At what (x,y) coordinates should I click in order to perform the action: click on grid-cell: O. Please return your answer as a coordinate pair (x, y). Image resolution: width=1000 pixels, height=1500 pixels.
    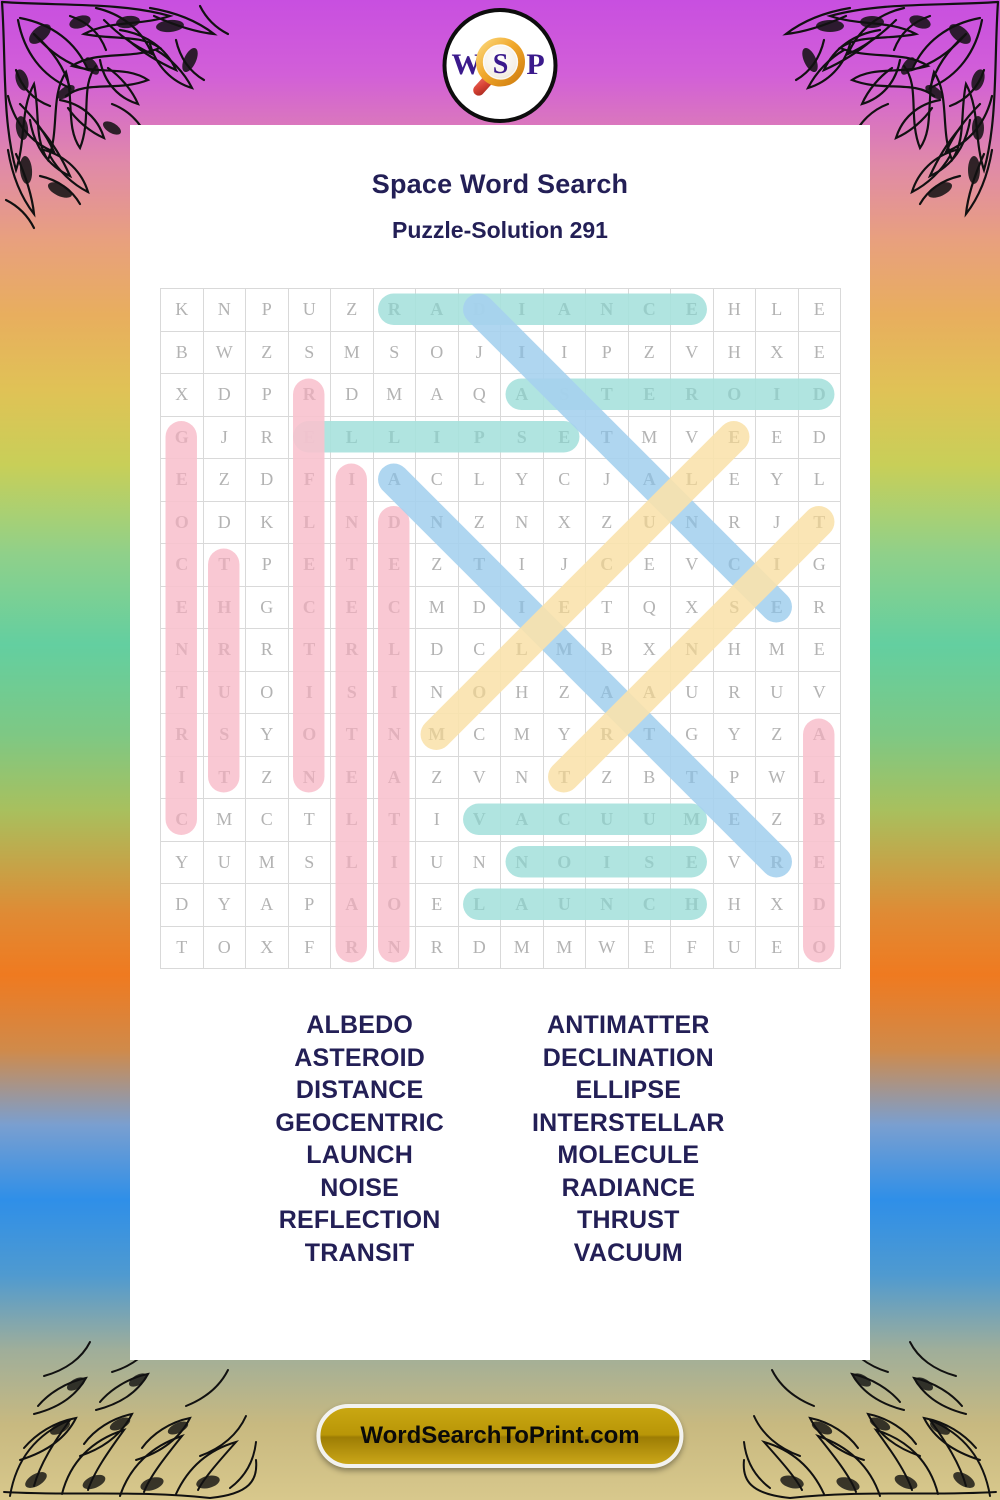
    Looking at the image, I should click on (564, 862).